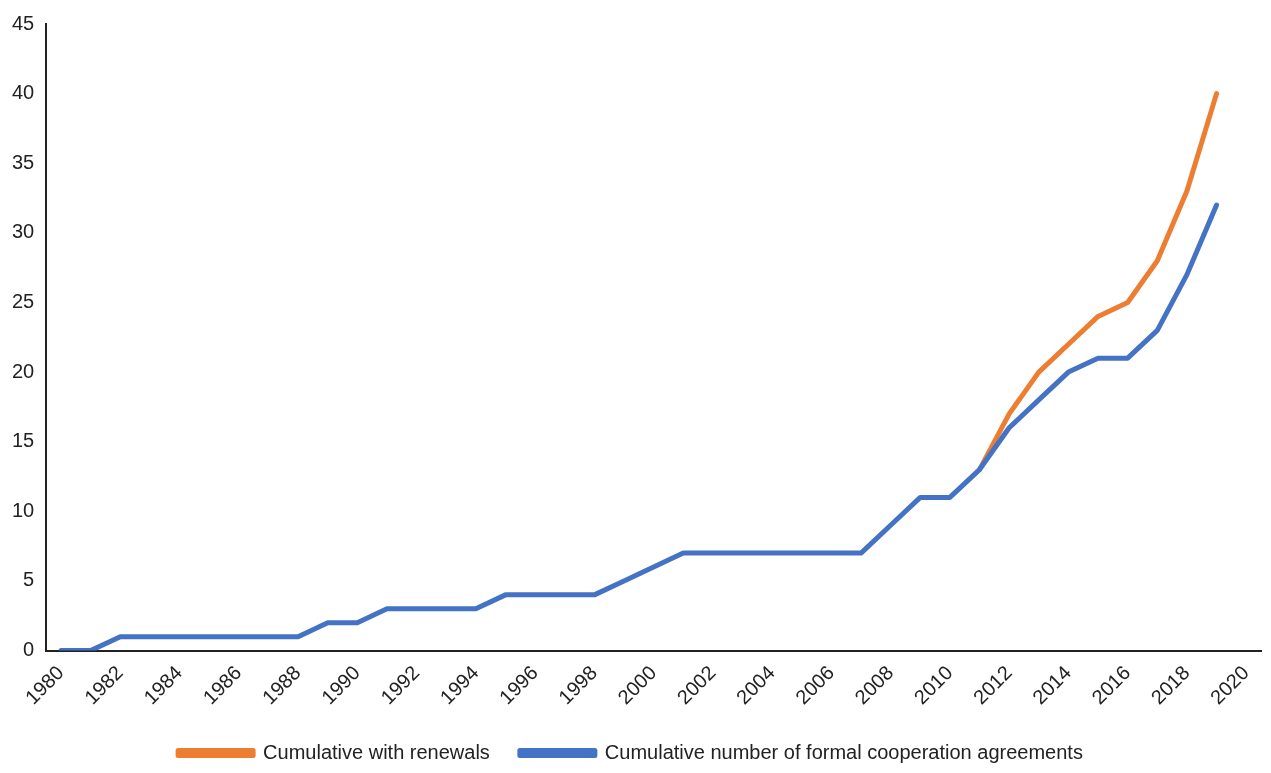  I want to click on y-tick-label: 0, so click(29, 649).